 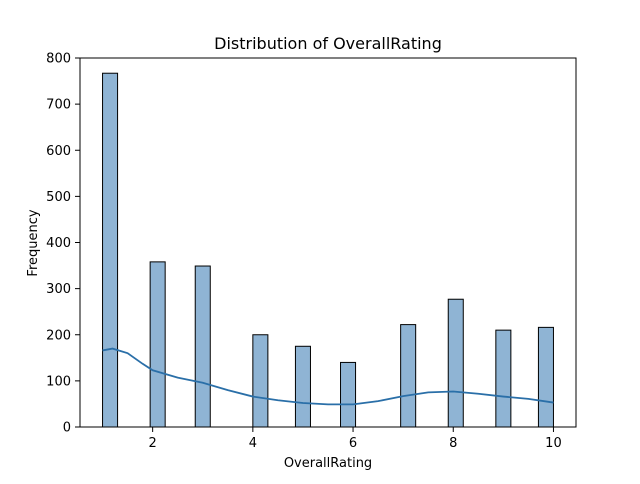 What do you see at coordinates (58, 381) in the screenshot?
I see `y-tick-label: 100` at bounding box center [58, 381].